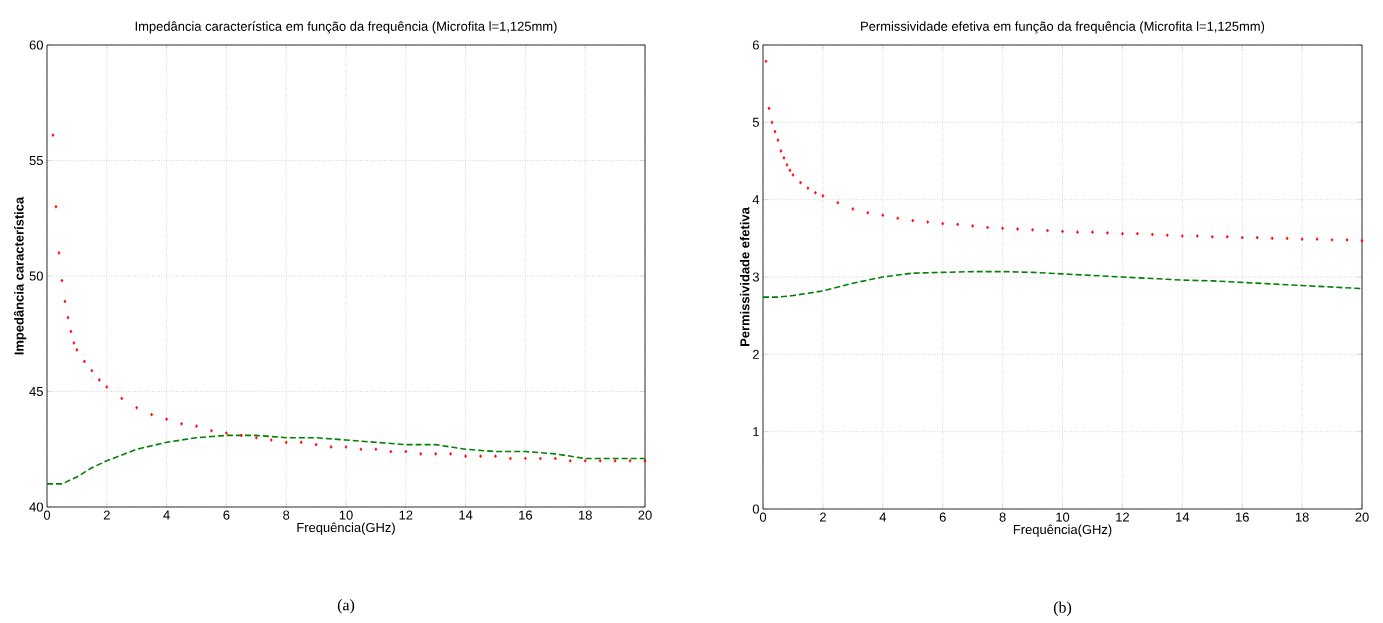 This screenshot has width=1383, height=623. What do you see at coordinates (36, 391) in the screenshot?
I see `y-tick-label: 45` at bounding box center [36, 391].